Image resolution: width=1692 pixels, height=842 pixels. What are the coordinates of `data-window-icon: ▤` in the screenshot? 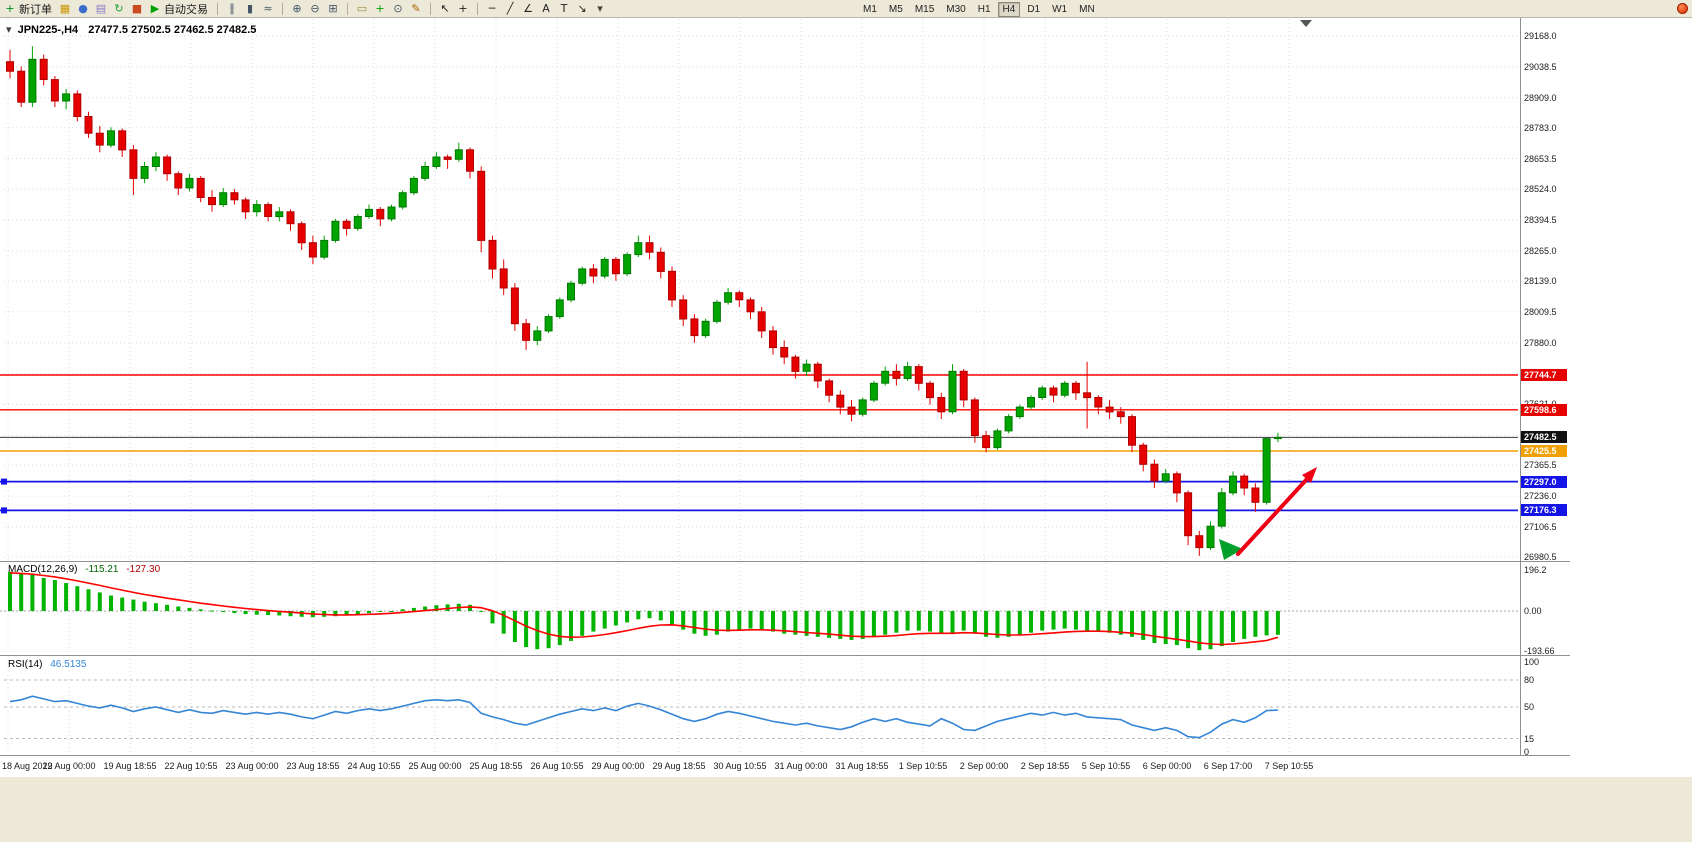 It's located at (101, 9).